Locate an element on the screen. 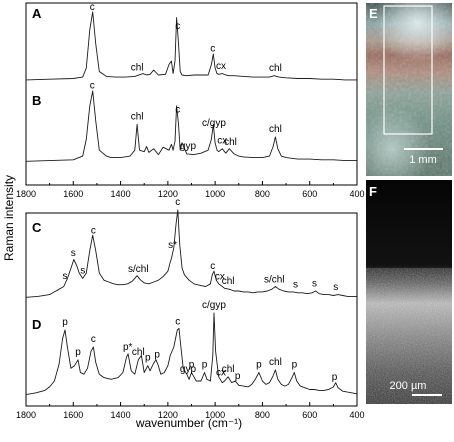 This screenshot has width=454, height=442. top-tick-label: 1400 is located at coordinates (121, 194).